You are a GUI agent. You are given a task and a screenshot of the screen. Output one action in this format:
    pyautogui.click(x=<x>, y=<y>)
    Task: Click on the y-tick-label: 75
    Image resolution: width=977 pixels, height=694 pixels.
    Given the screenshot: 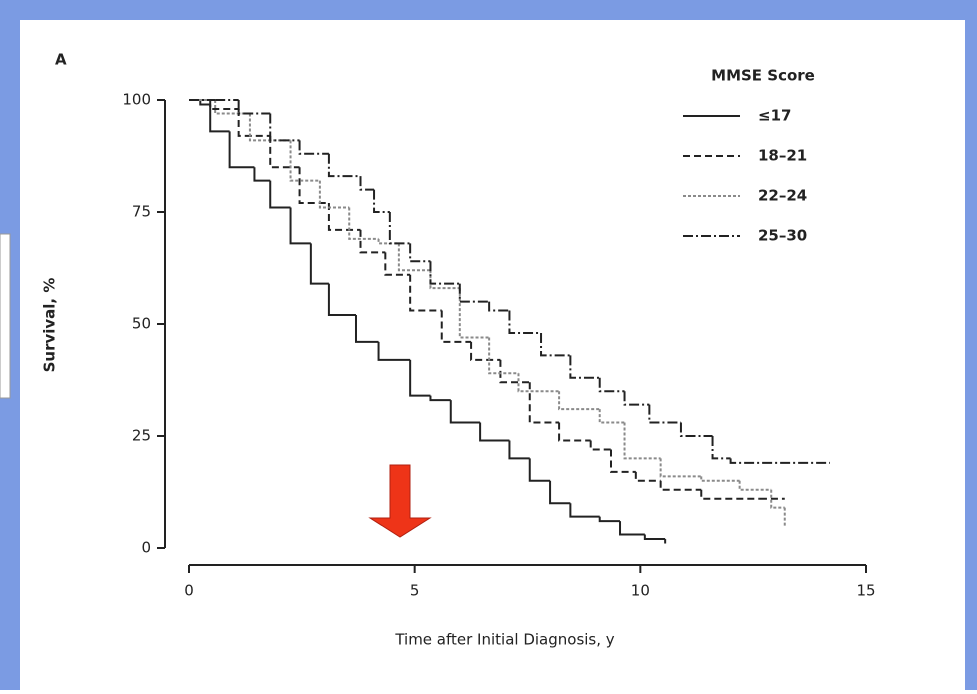 What is the action you would take?
    pyautogui.click(x=141, y=212)
    